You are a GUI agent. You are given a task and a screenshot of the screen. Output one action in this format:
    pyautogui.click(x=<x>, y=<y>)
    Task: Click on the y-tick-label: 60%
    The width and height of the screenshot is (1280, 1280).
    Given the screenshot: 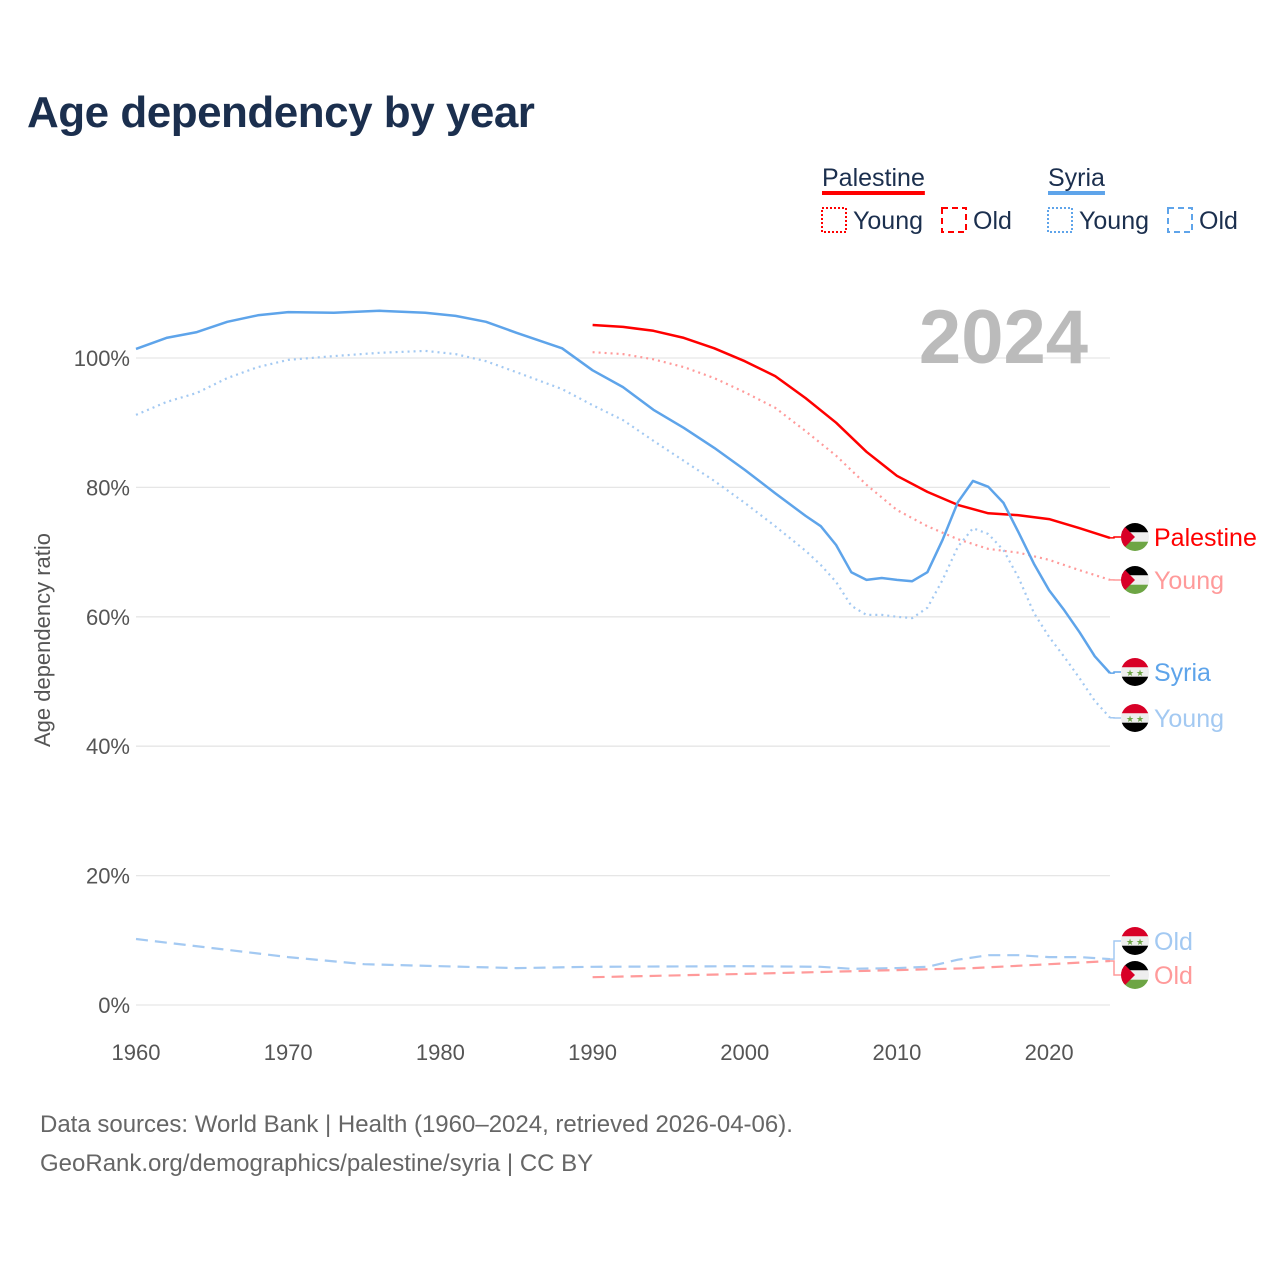 What is the action you would take?
    pyautogui.click(x=108, y=617)
    